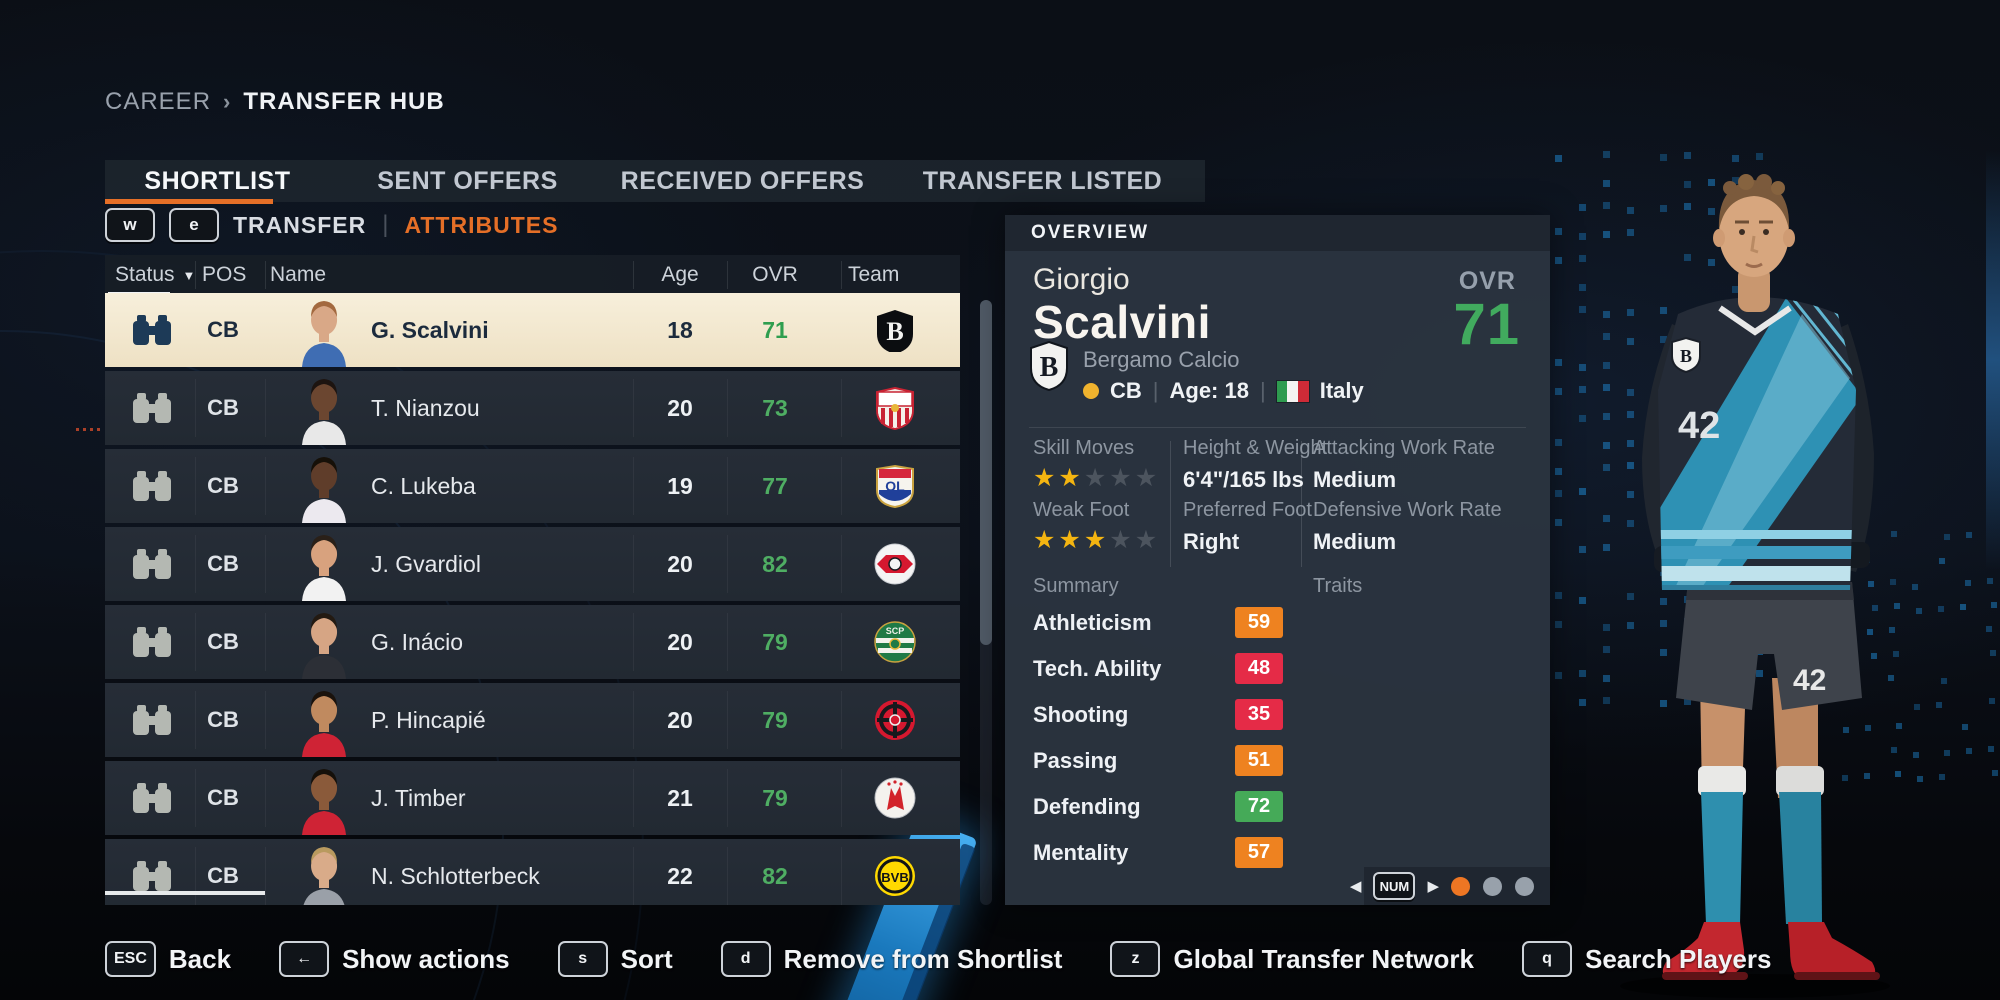 Image resolution: width=2000 pixels, height=1000 pixels. I want to click on tab-shortlist: SHORTLIST, so click(217, 182).